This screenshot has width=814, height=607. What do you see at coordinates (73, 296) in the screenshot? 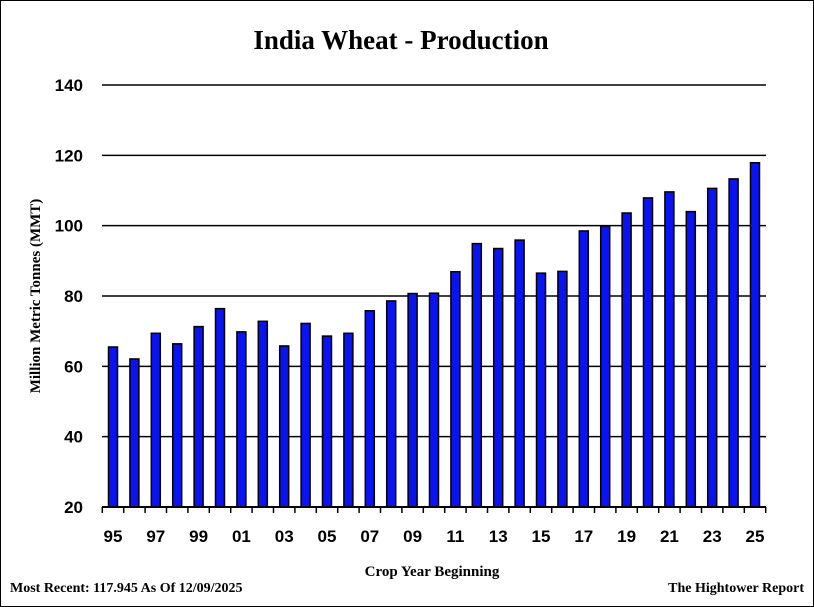
I see `y-tick-label: 80` at bounding box center [73, 296].